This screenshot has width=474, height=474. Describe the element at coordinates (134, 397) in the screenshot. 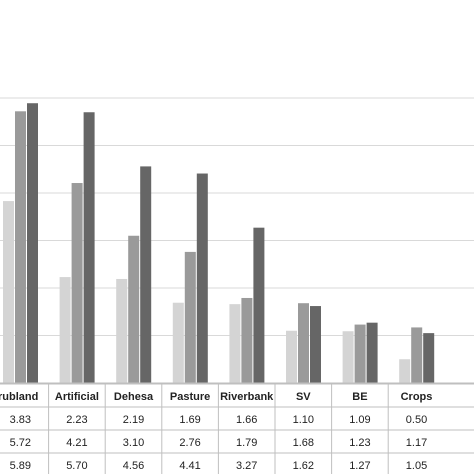

I see `category-label: Dehesa` at that location.